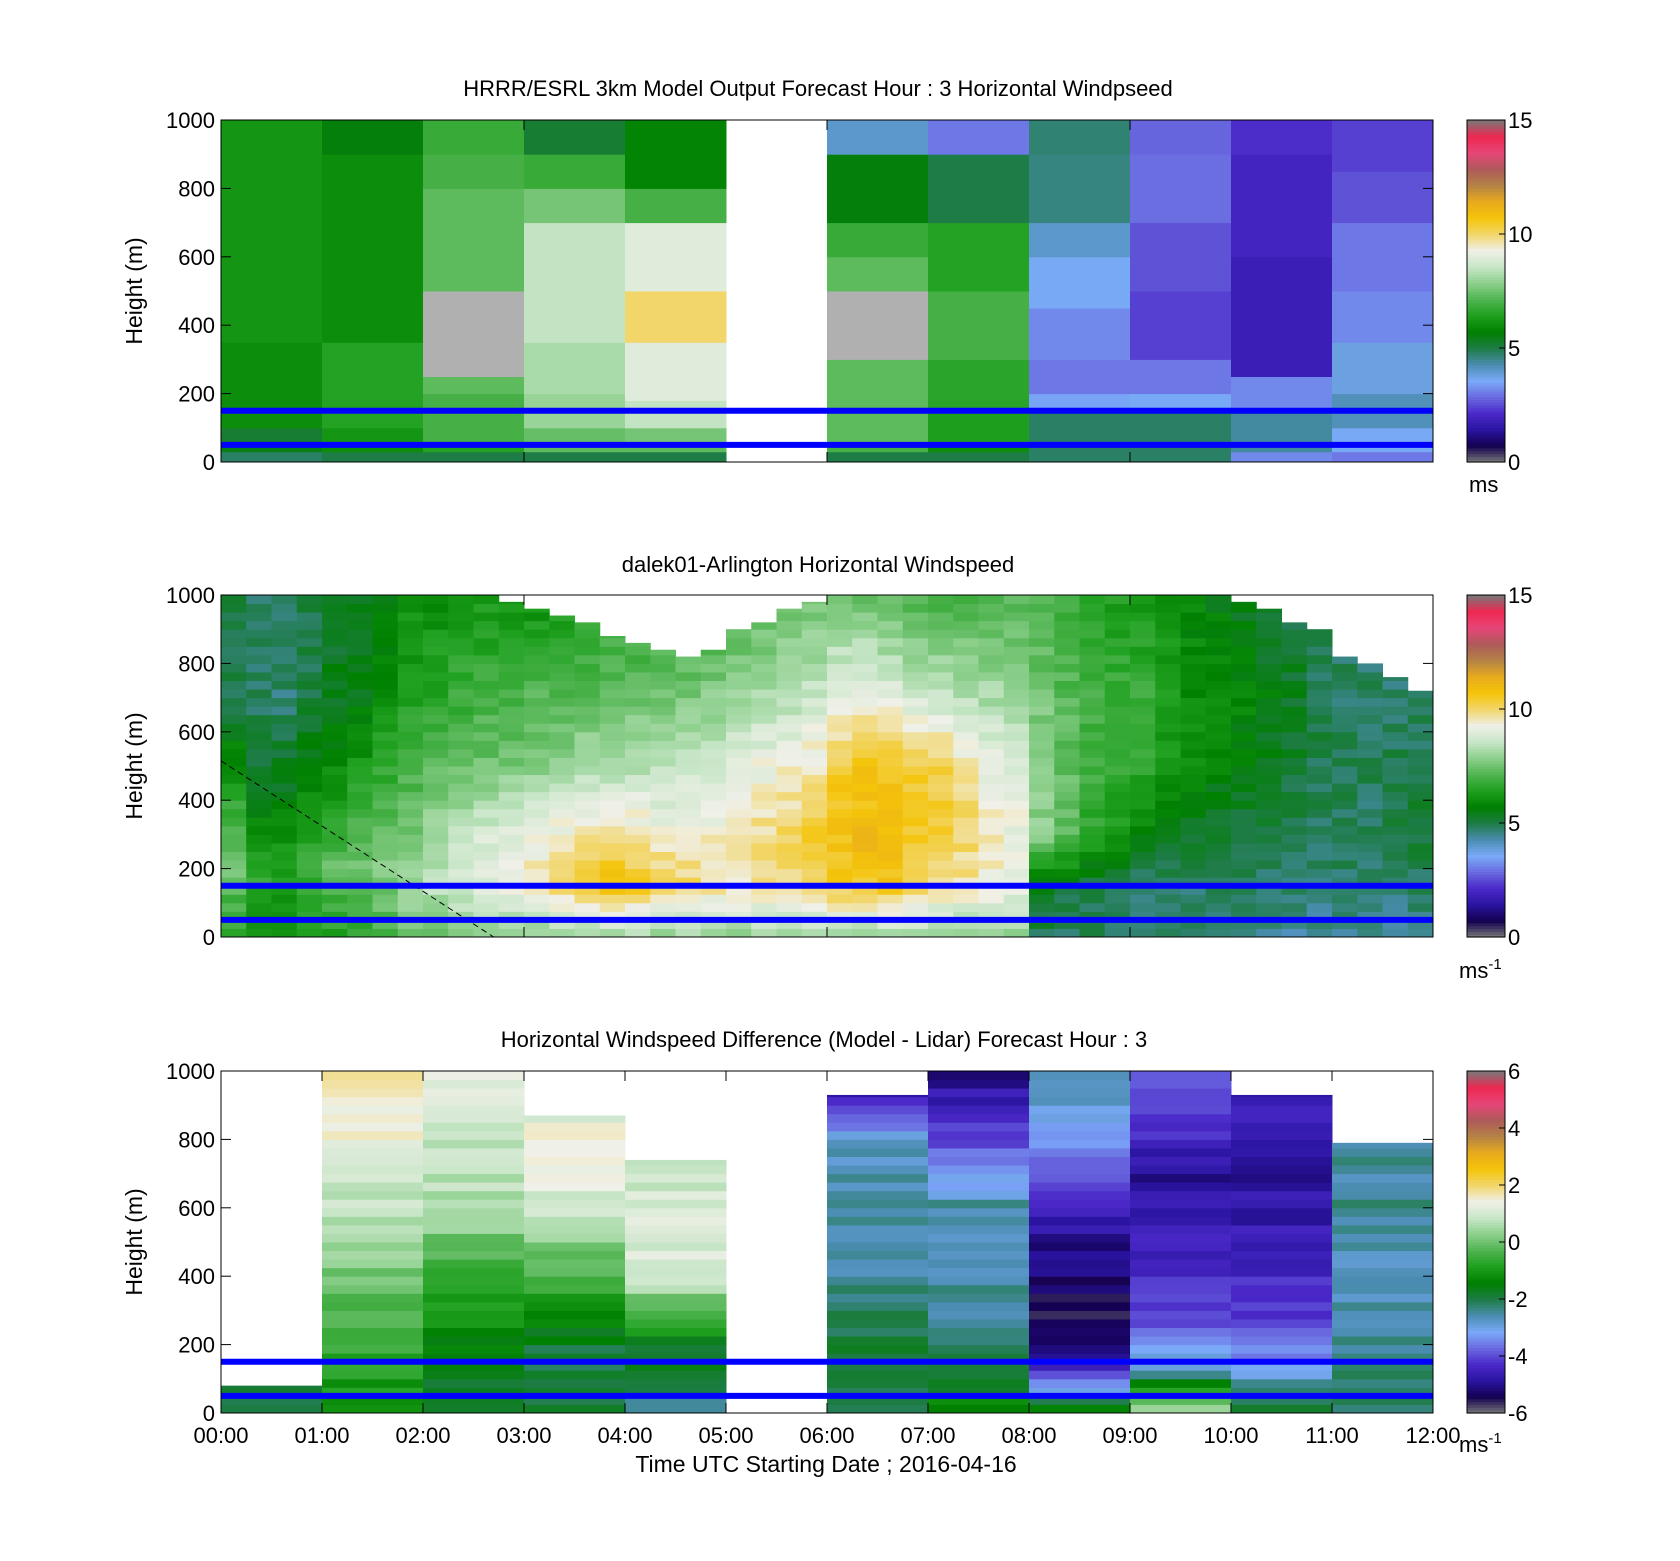  I want to click on y-tick-label: 200, so click(196, 1345).